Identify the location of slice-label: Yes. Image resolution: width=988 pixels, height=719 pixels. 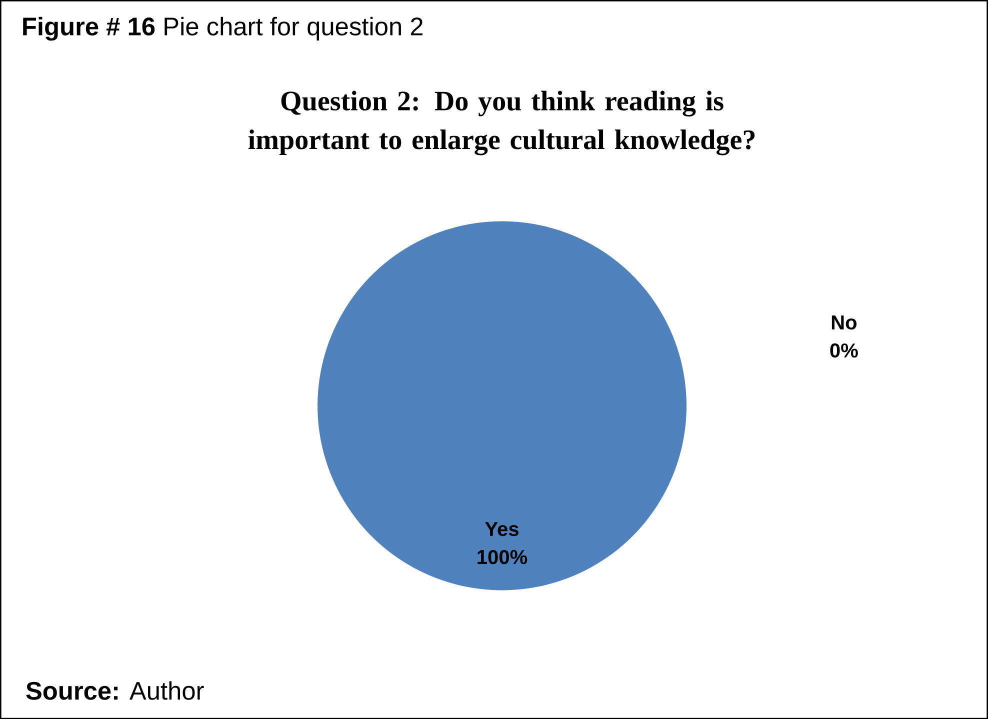
(501, 529).